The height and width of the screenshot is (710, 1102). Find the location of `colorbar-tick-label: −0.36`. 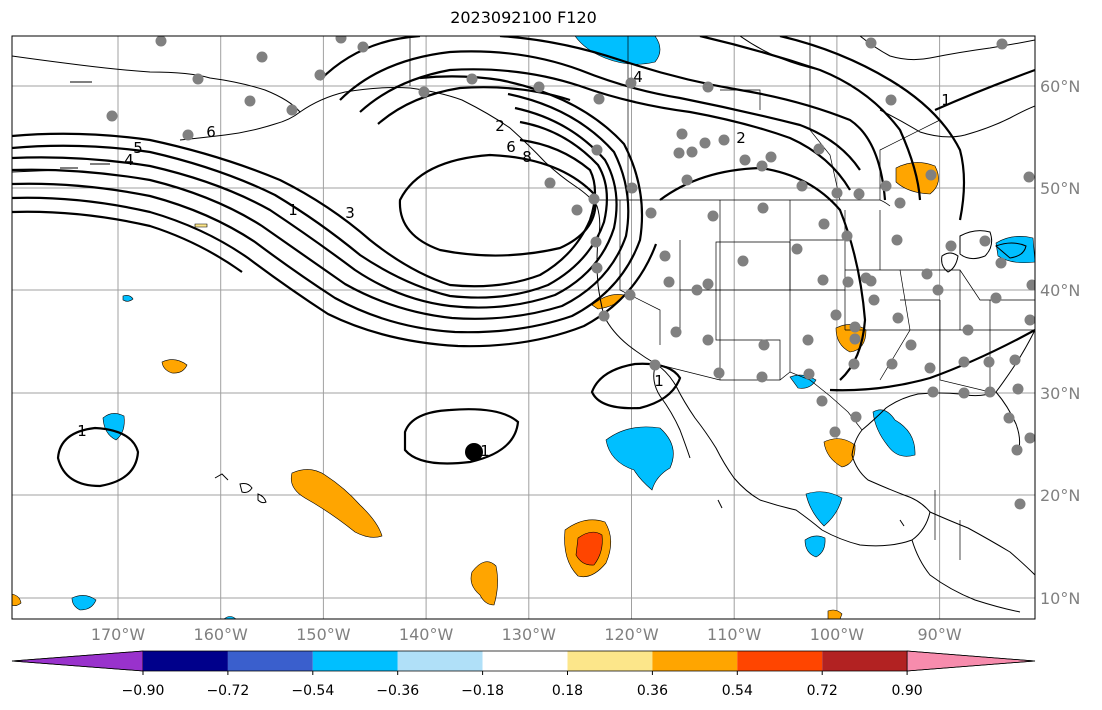

colorbar-tick-label: −0.36 is located at coordinates (397, 691).